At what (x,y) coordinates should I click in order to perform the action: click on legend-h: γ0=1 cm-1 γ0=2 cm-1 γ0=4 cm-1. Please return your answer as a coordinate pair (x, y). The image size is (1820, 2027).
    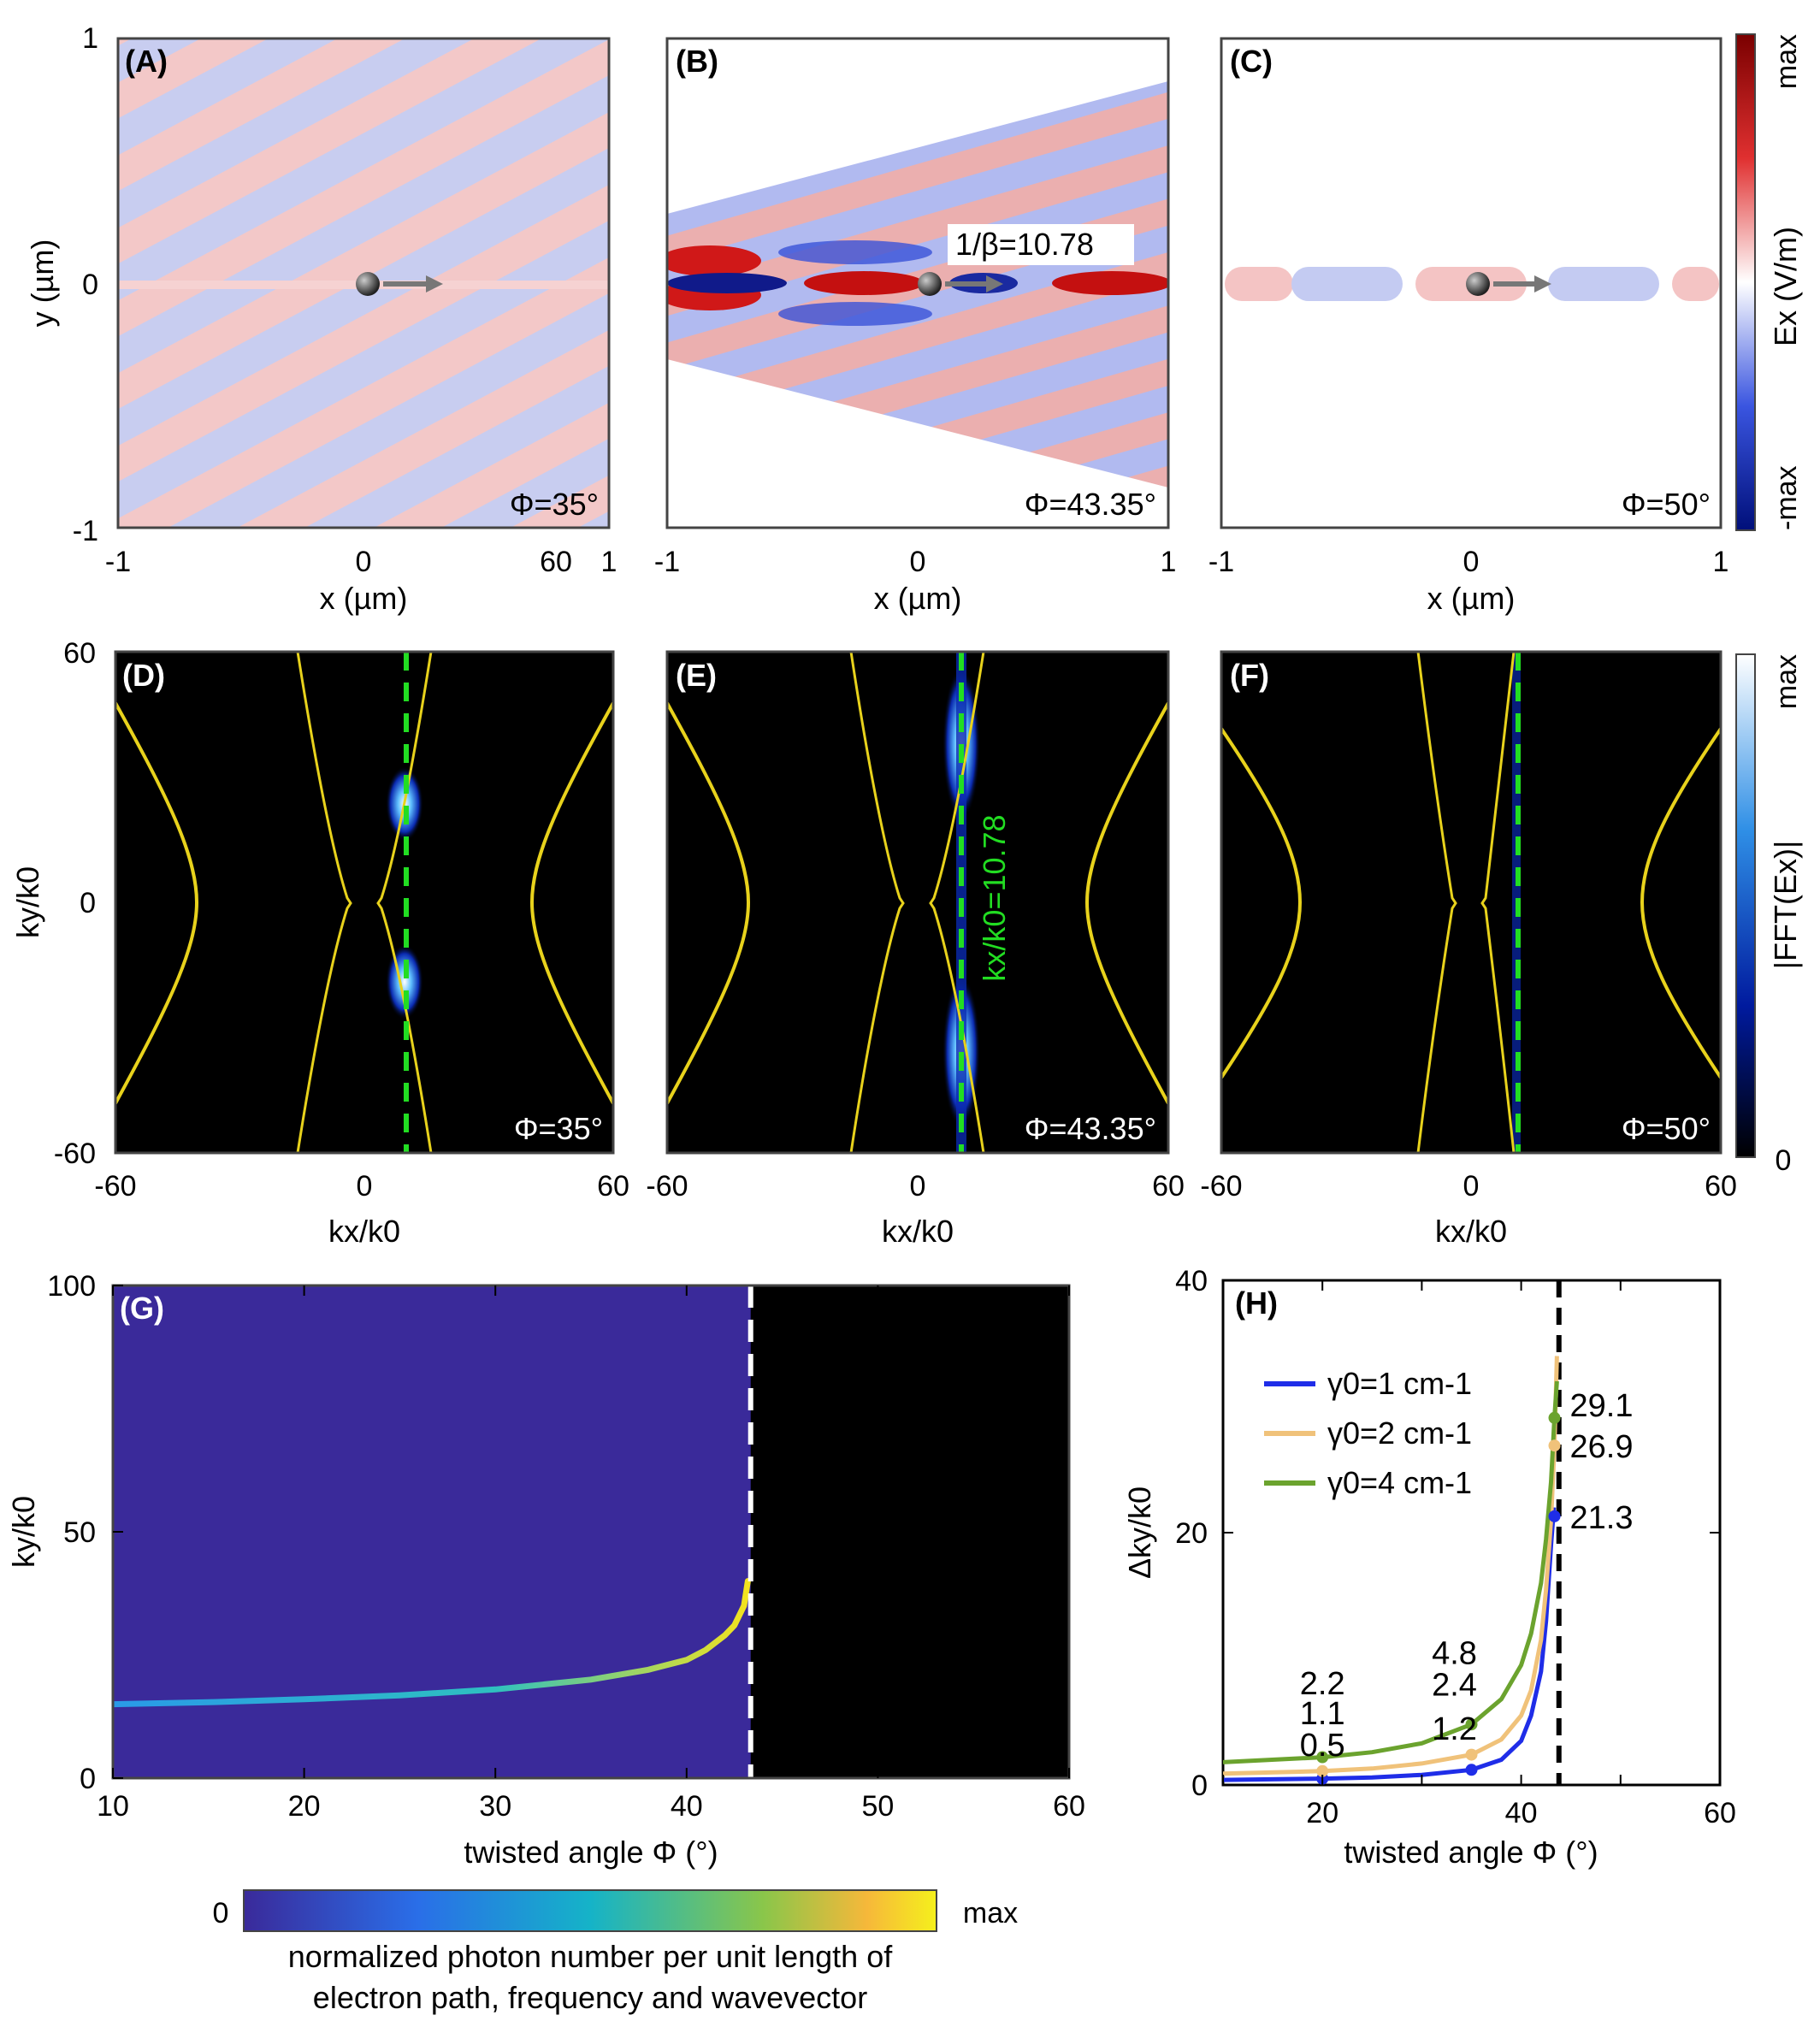
    Looking at the image, I should click on (1368, 1433).